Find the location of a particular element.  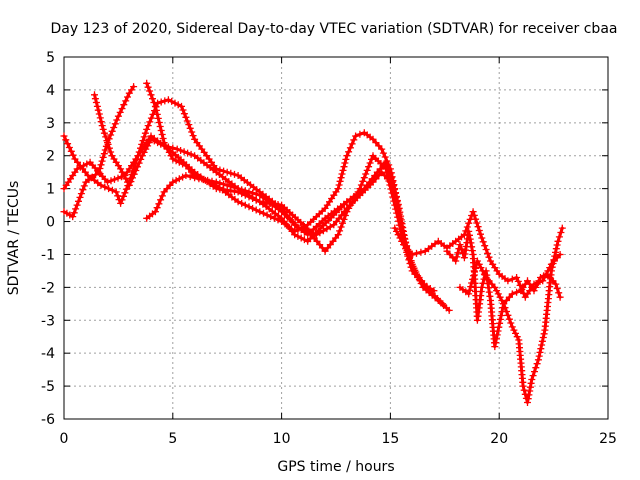

y-tick-label: 3 is located at coordinates (50, 124).